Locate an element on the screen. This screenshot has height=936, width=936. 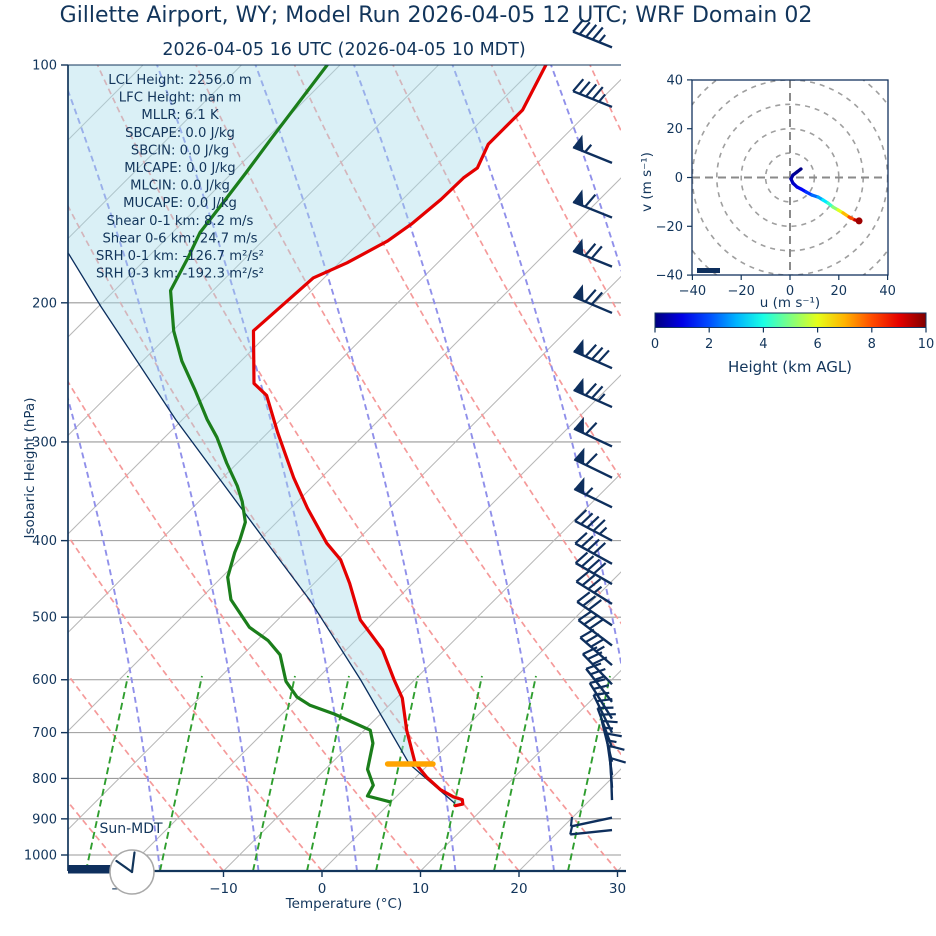
hodo-y-tick-label: 20 is located at coordinates (674, 129).